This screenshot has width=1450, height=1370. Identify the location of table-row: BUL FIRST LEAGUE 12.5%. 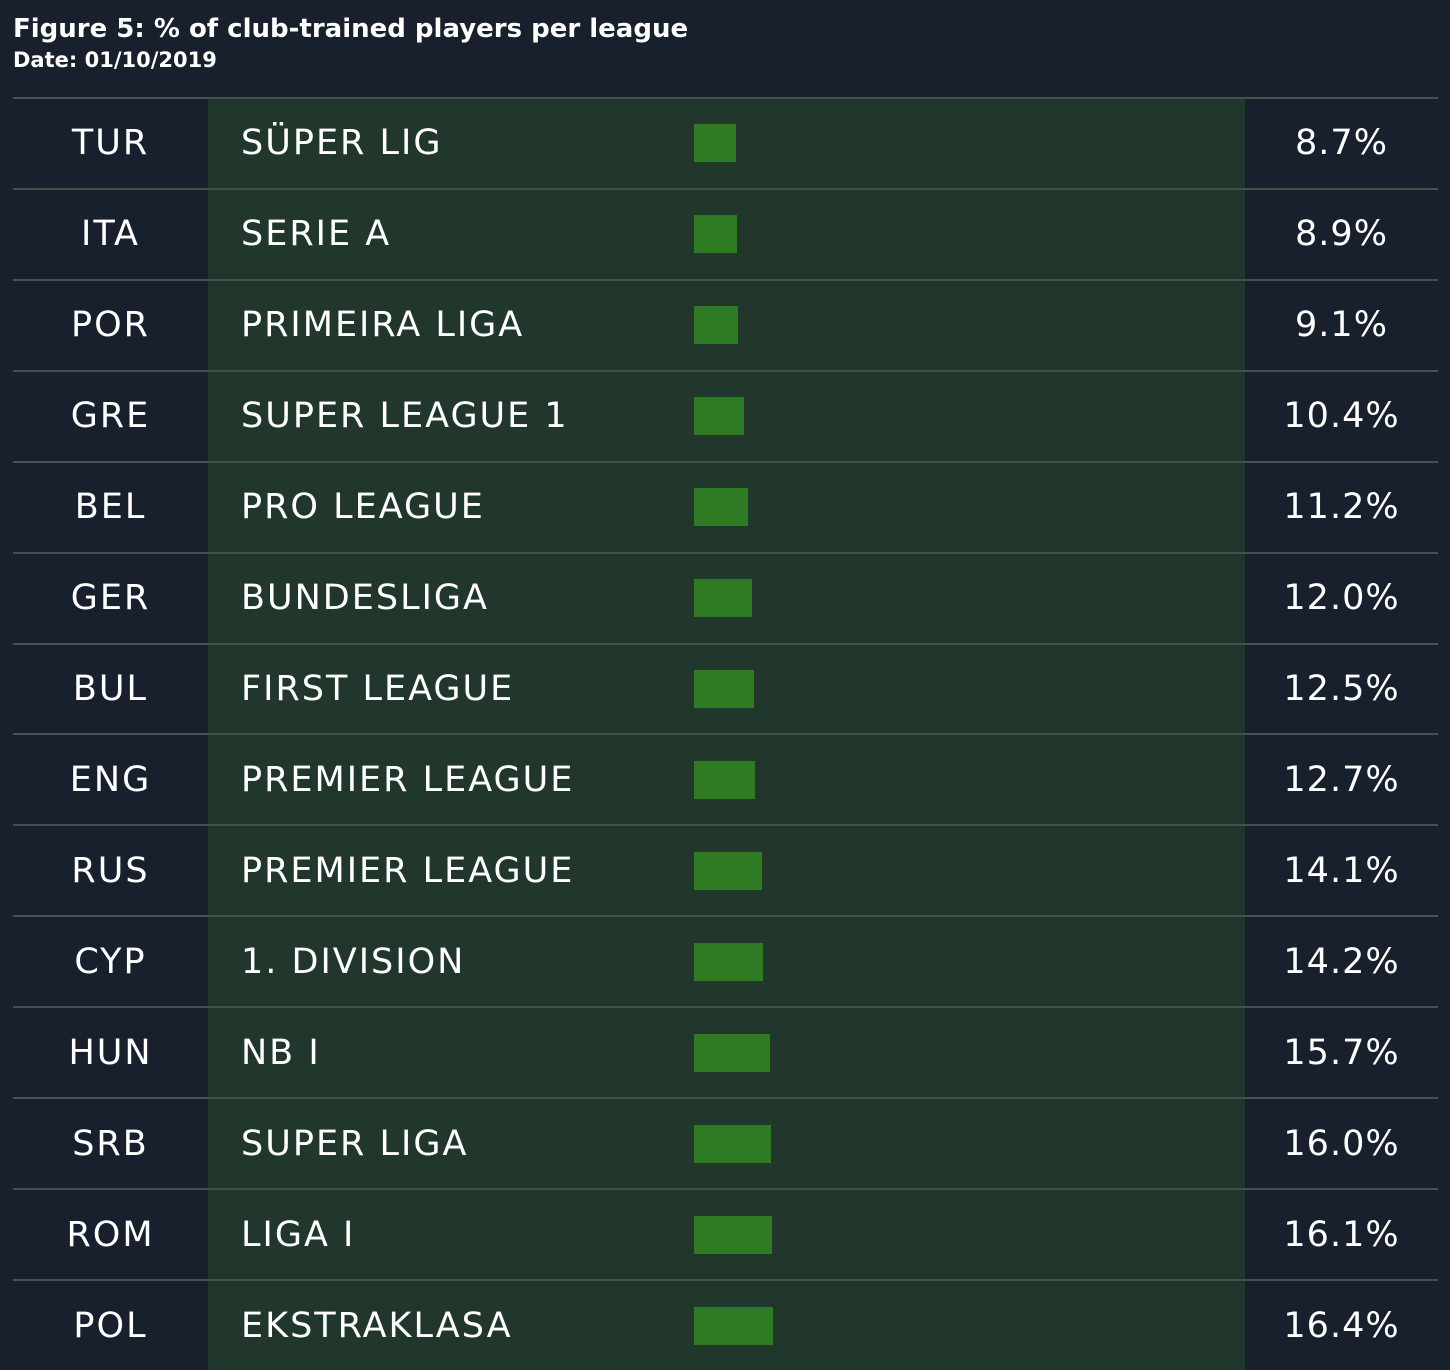
(725, 690).